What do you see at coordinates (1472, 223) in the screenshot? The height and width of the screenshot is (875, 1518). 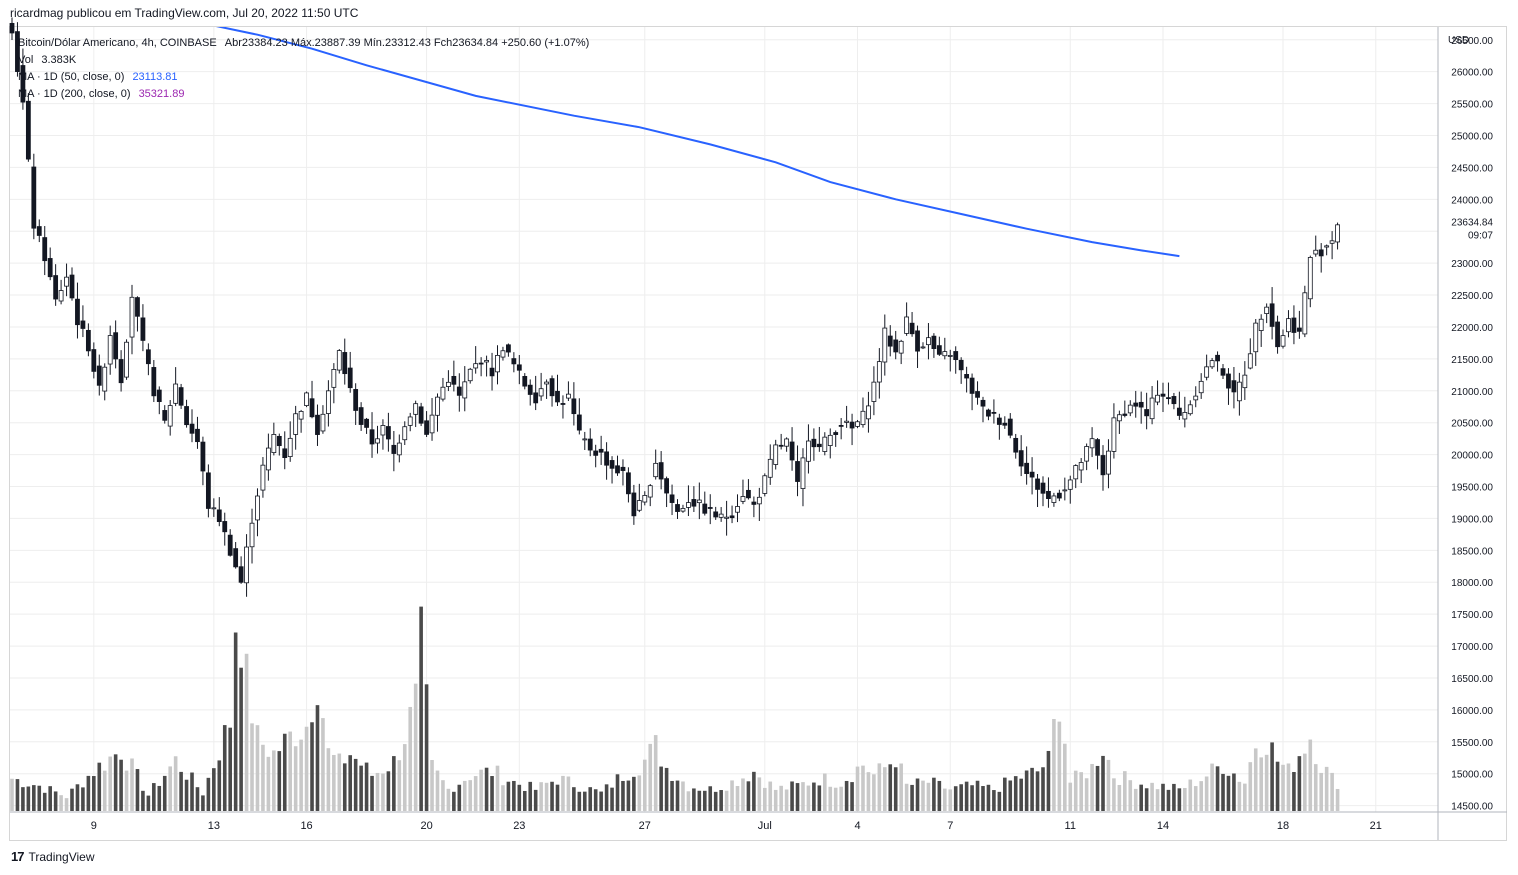 I see `last-price-value: 23634.84` at bounding box center [1472, 223].